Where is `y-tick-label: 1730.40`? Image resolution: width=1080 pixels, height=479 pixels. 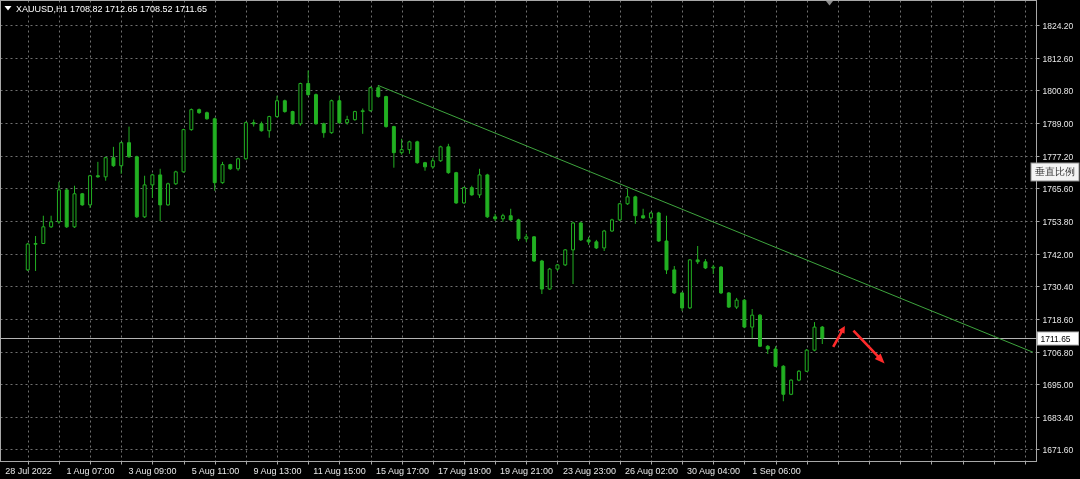
y-tick-label: 1730.40 is located at coordinates (1058, 286).